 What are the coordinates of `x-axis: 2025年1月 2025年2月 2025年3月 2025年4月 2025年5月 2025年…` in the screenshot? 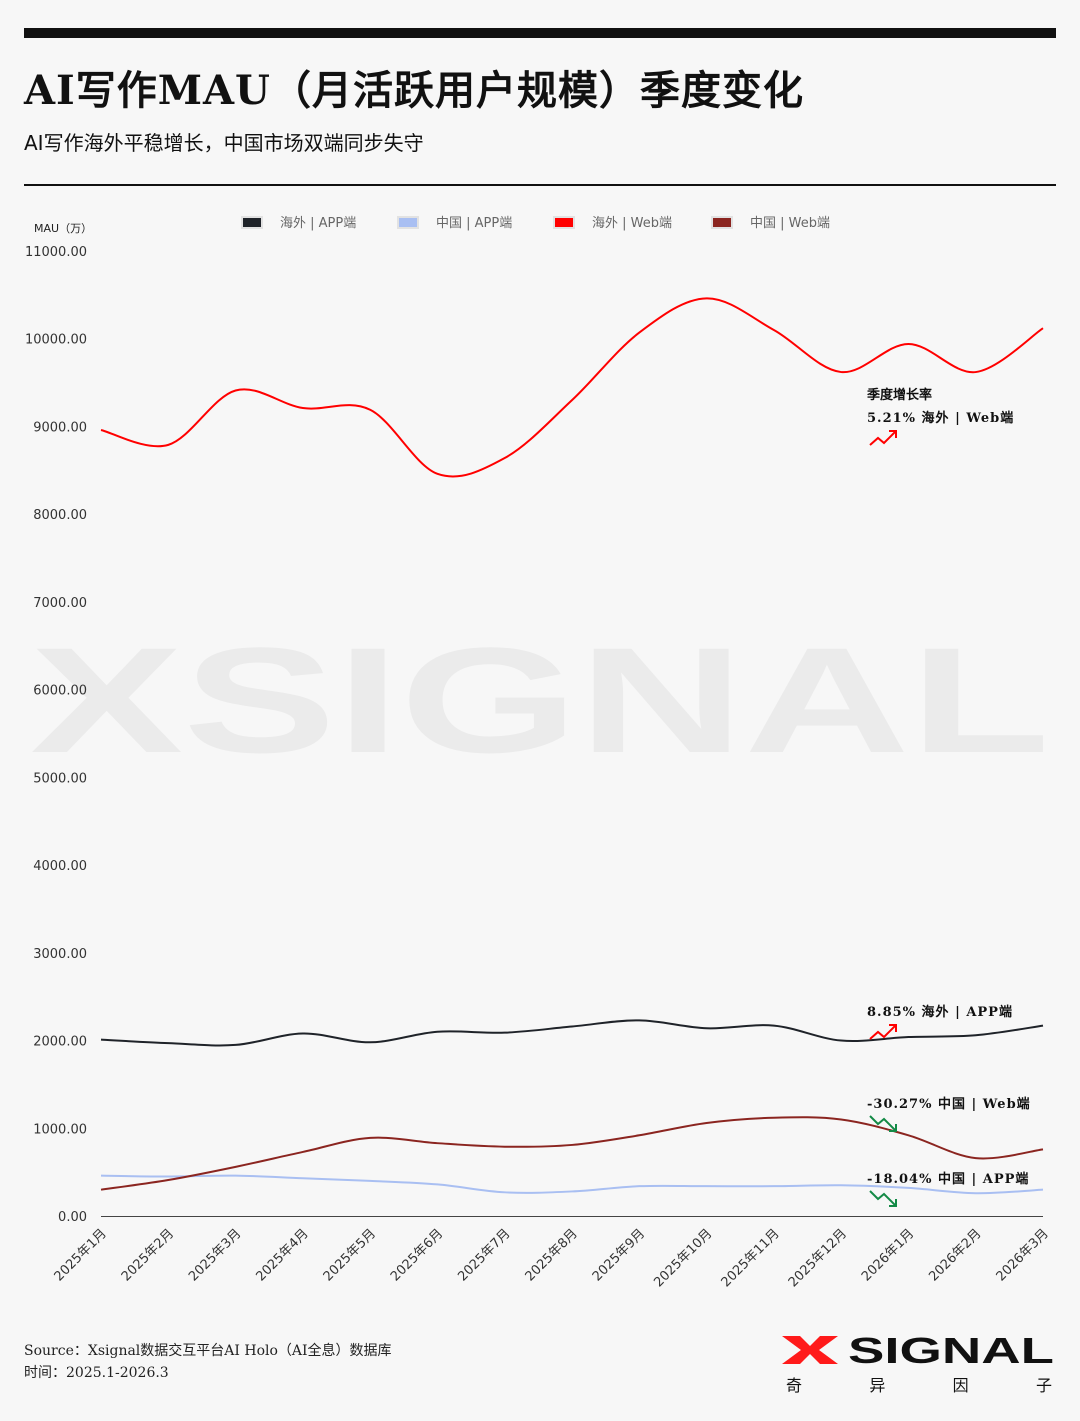 It's located at (552, 1258).